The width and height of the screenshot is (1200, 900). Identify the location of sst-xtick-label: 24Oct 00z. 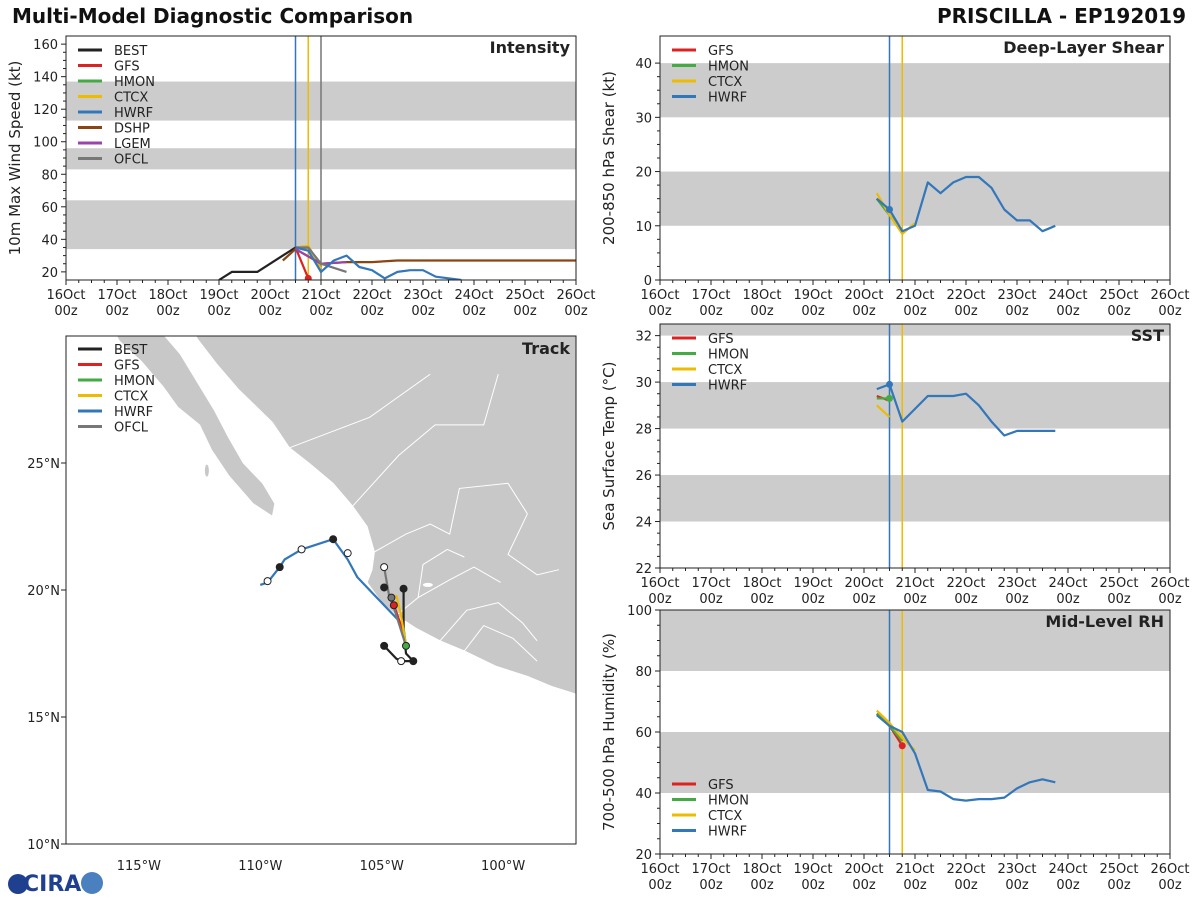
(1067, 591).